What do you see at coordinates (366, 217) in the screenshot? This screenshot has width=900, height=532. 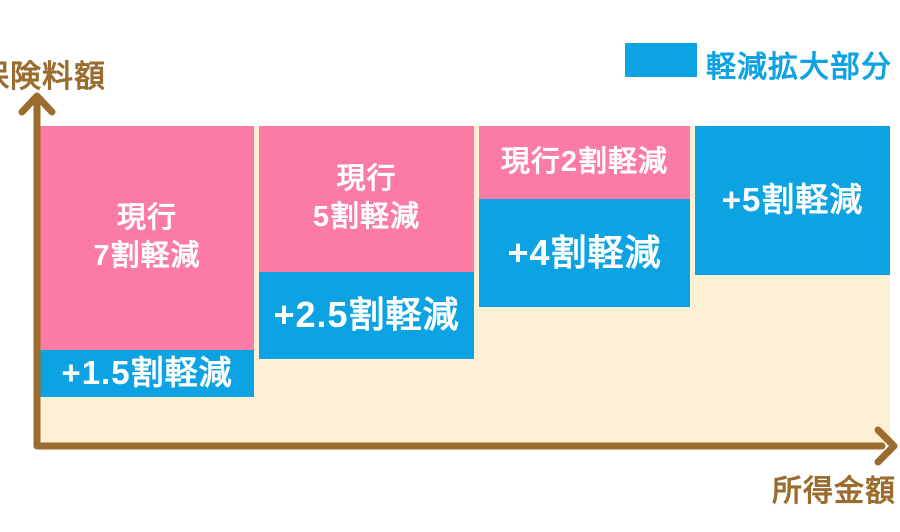 I see `block-label-line: 5割軽減` at bounding box center [366, 217].